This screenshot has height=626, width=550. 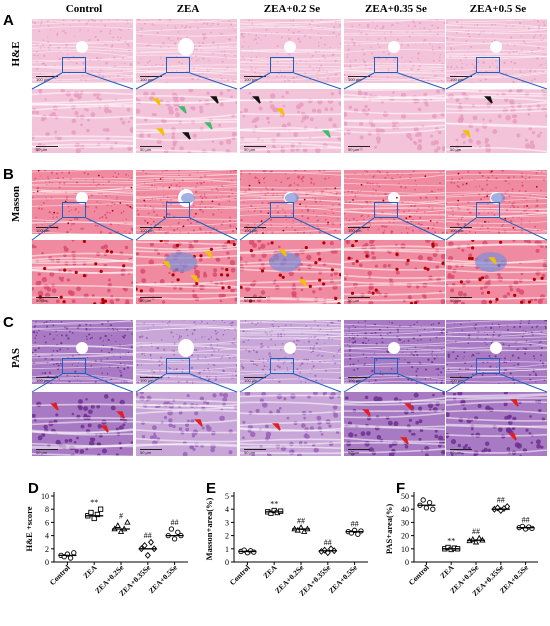 What do you see at coordinates (326, 134) in the screenshot?
I see `arrow-green-icon` at bounding box center [326, 134].